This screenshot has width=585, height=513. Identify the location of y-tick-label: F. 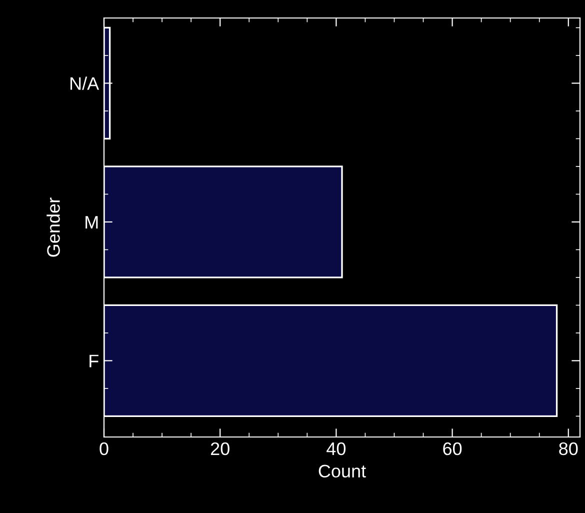
(94, 361).